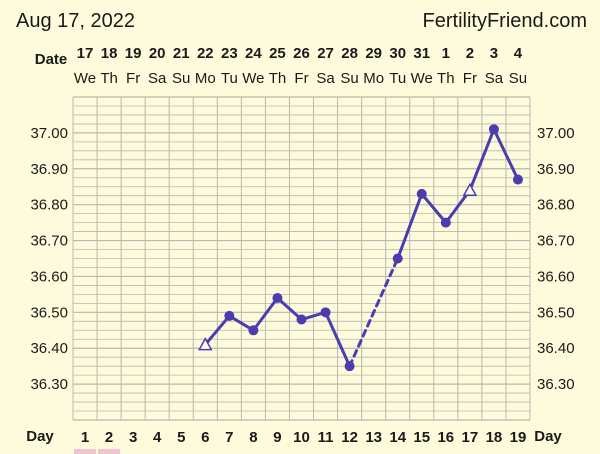 Image resolution: width=600 pixels, height=454 pixels. What do you see at coordinates (157, 437) in the screenshot?
I see `cycle-day-number: 4` at bounding box center [157, 437].